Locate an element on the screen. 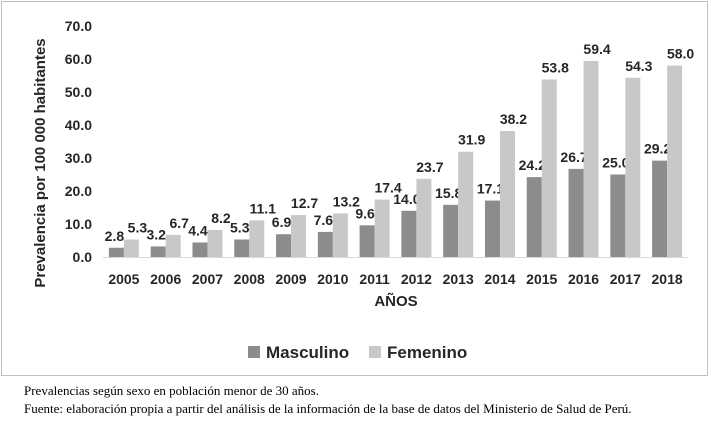 The image size is (711, 426). bar-masculino-2017 is located at coordinates (618, 215).